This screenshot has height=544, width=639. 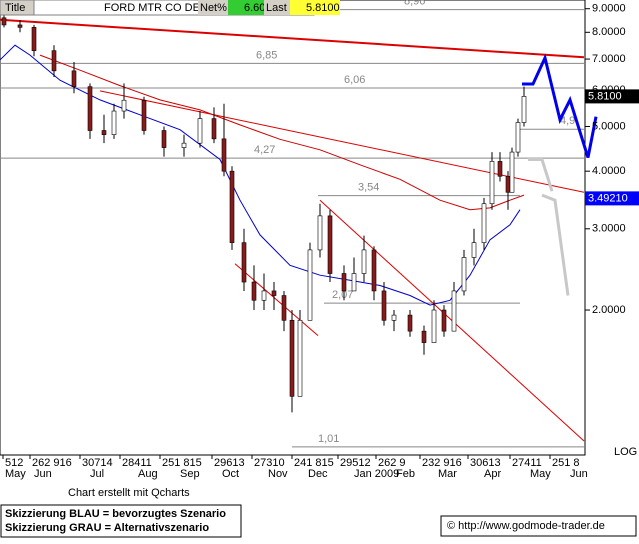 What do you see at coordinates (15, 474) in the screenshot?
I see `month-label: May` at bounding box center [15, 474].